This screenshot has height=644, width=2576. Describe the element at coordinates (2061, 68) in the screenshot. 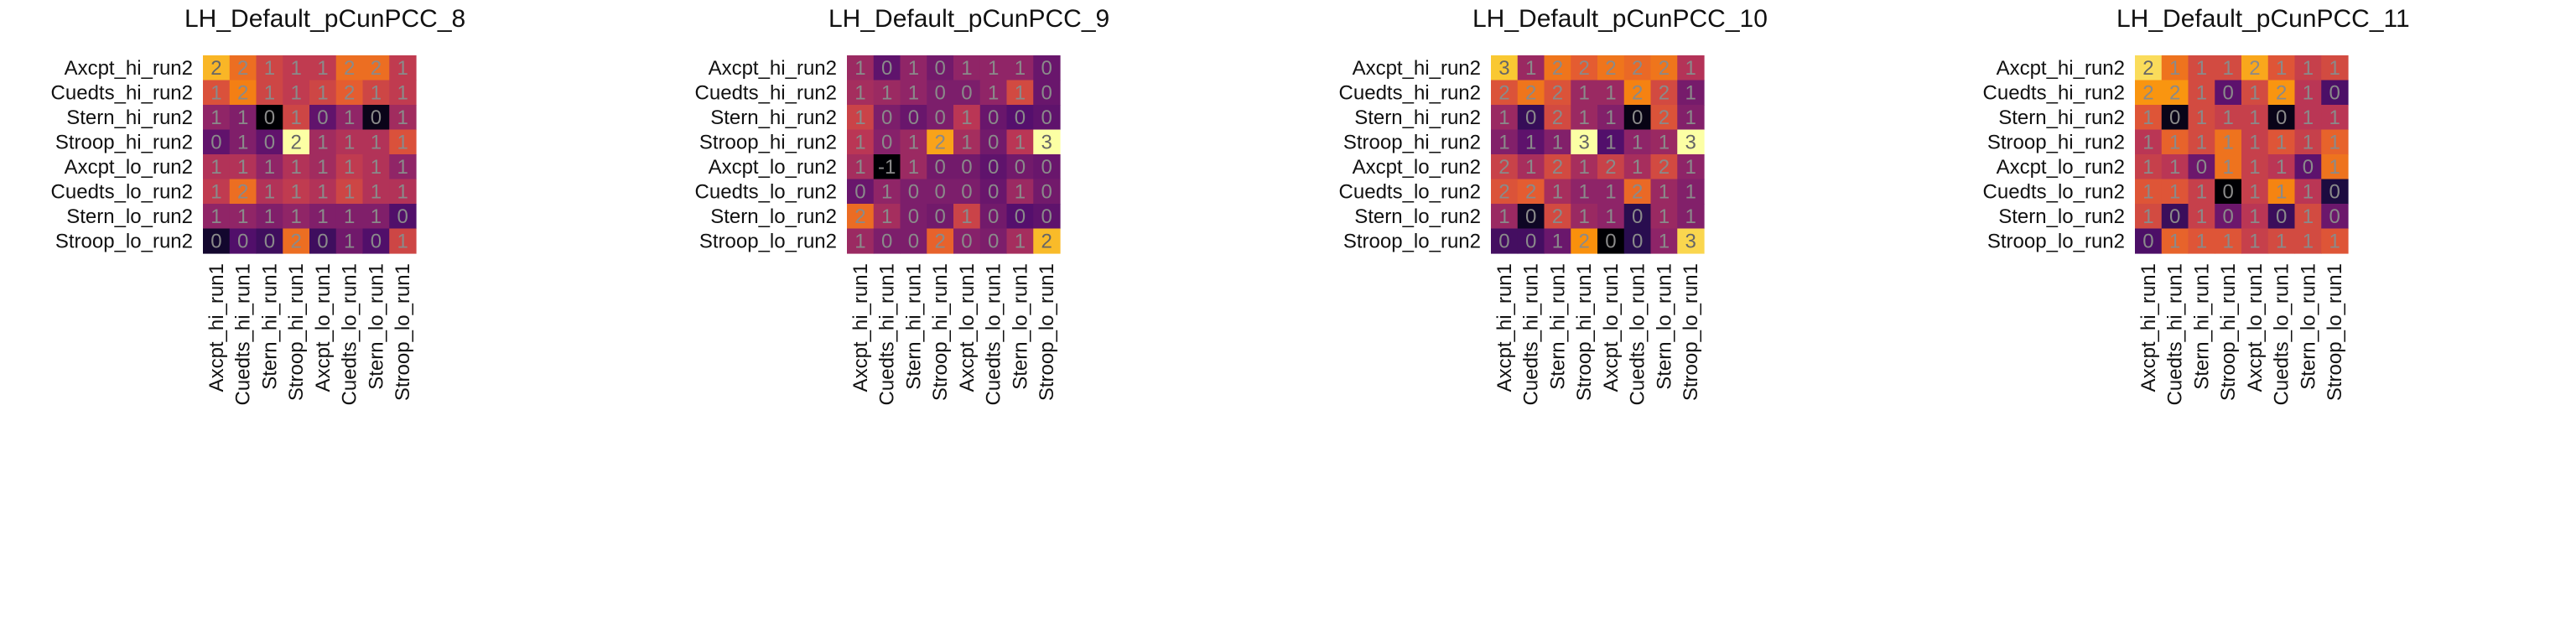

I see `row-tick-label: Axcpt_hi_run2` at that location.